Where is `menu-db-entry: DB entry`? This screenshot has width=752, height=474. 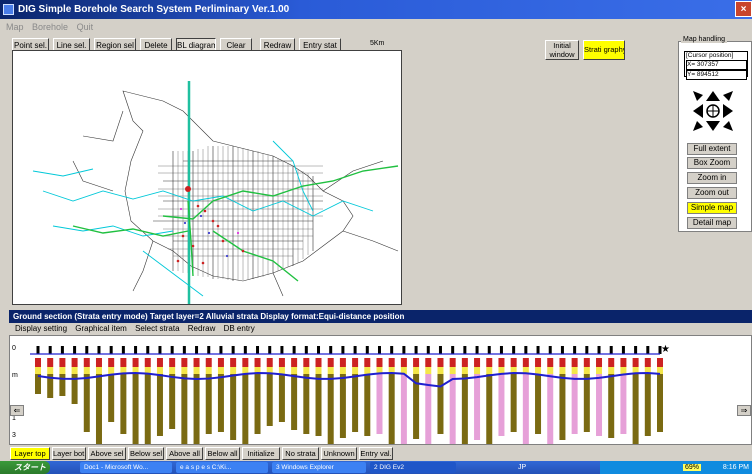 menu-db-entry: DB entry is located at coordinates (239, 328).